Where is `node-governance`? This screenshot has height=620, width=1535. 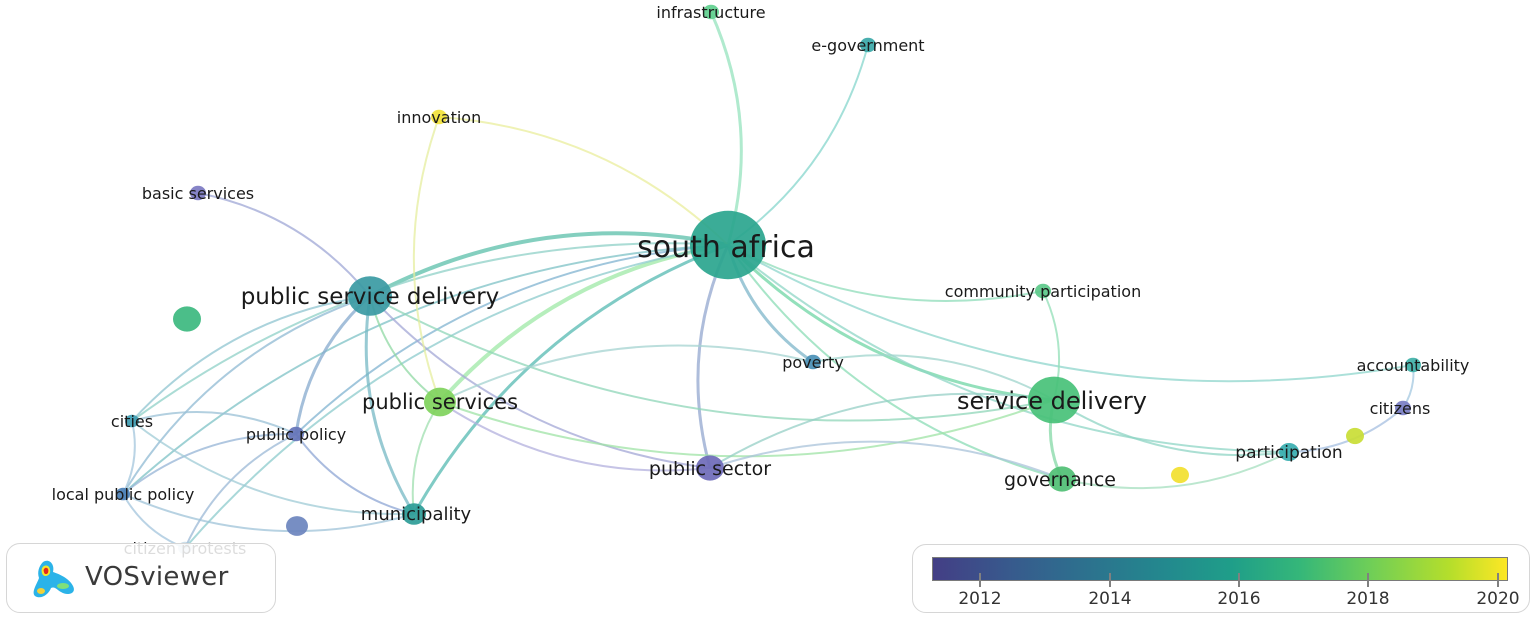 node-governance is located at coordinates (1062, 479).